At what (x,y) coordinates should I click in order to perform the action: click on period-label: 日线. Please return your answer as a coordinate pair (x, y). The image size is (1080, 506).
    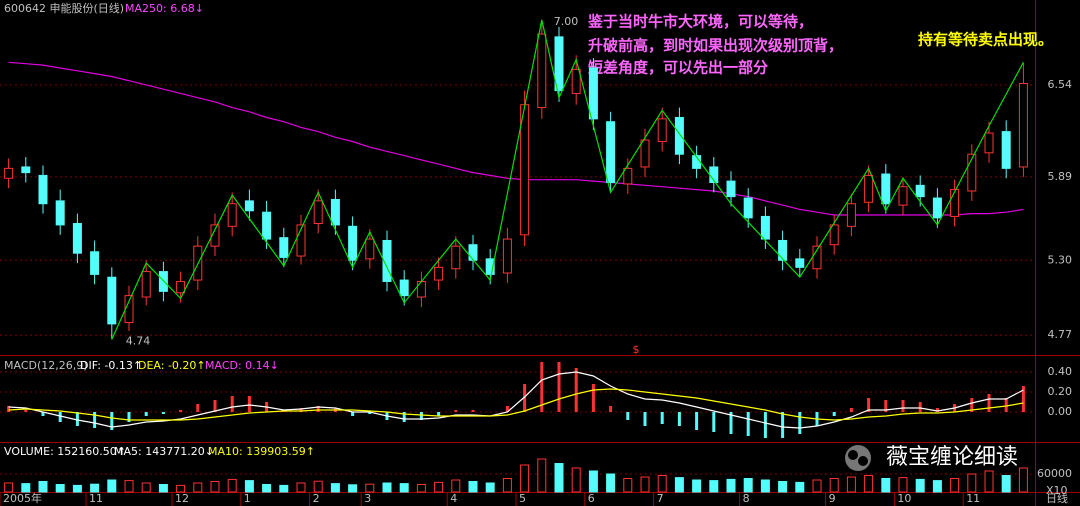
    Looking at the image, I should click on (1057, 498).